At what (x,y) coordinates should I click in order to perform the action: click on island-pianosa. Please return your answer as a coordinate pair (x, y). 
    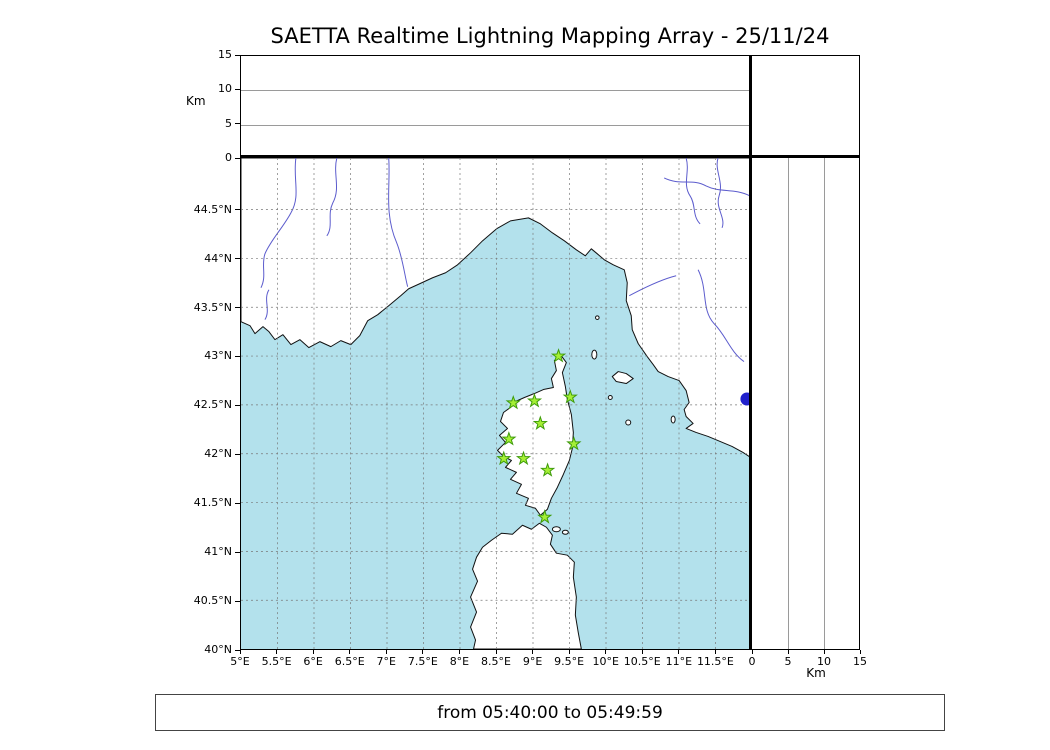
    Looking at the image, I should click on (610, 398).